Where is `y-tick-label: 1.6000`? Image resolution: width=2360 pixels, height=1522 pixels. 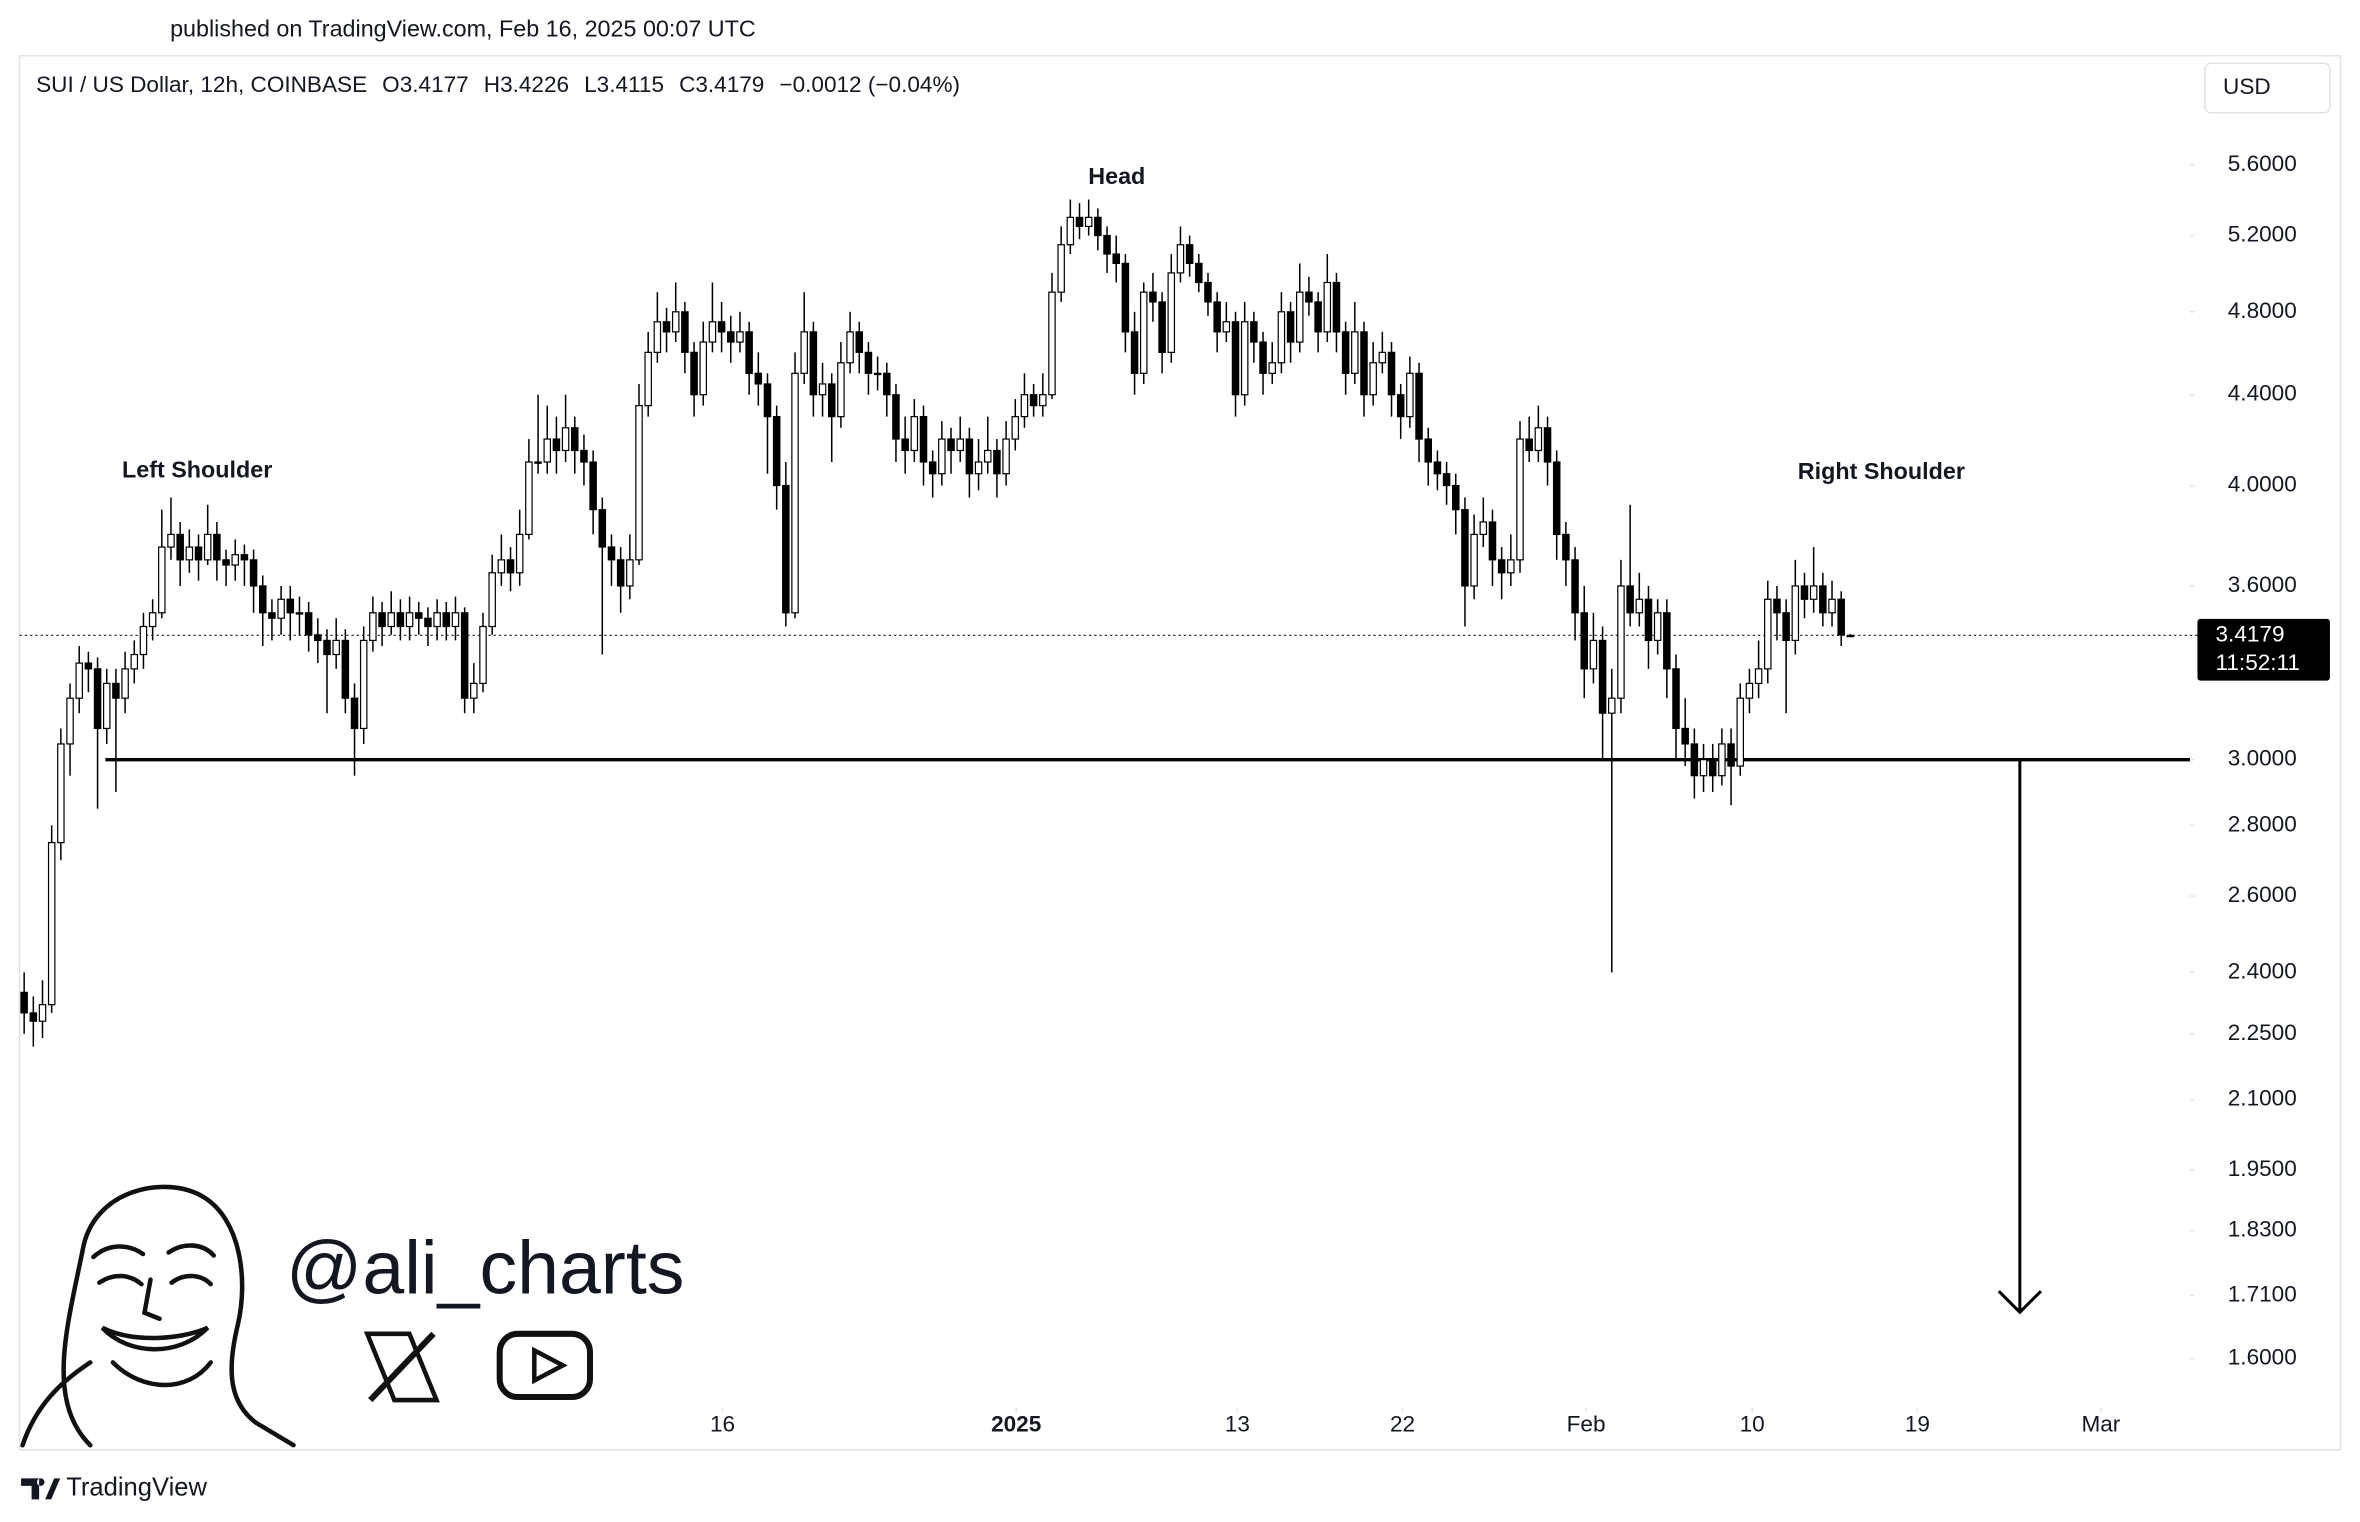
y-tick-label: 1.6000 is located at coordinates (2262, 1357).